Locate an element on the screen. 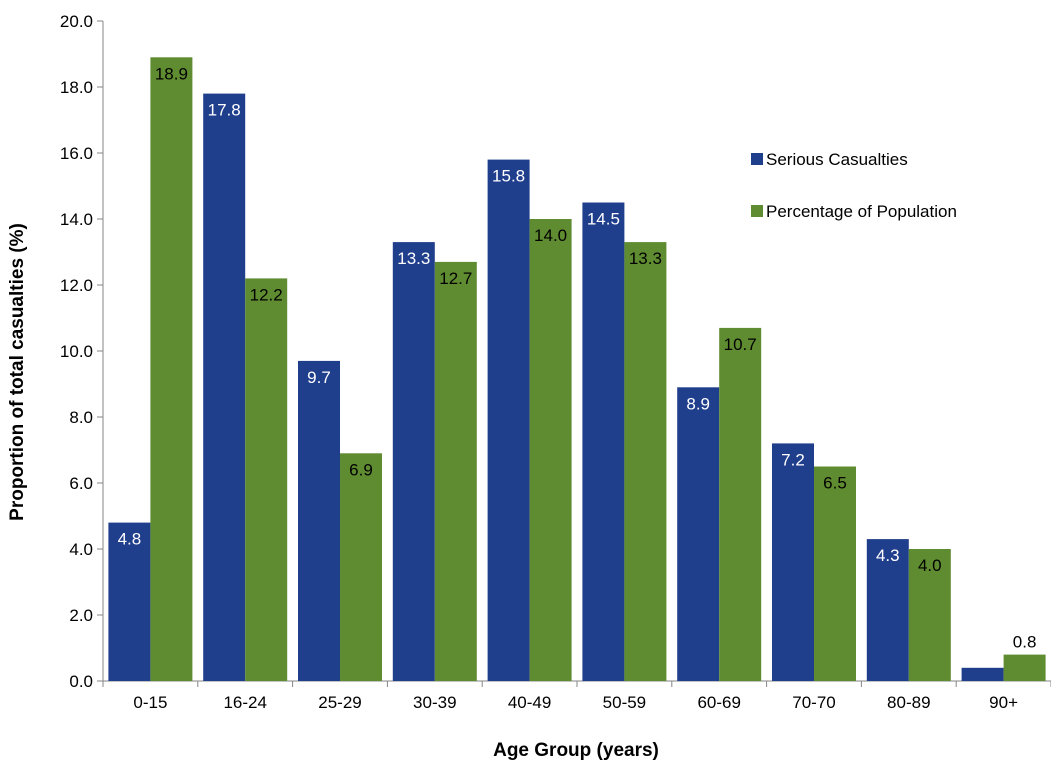  x-tick-label: 16-24 is located at coordinates (244, 702).